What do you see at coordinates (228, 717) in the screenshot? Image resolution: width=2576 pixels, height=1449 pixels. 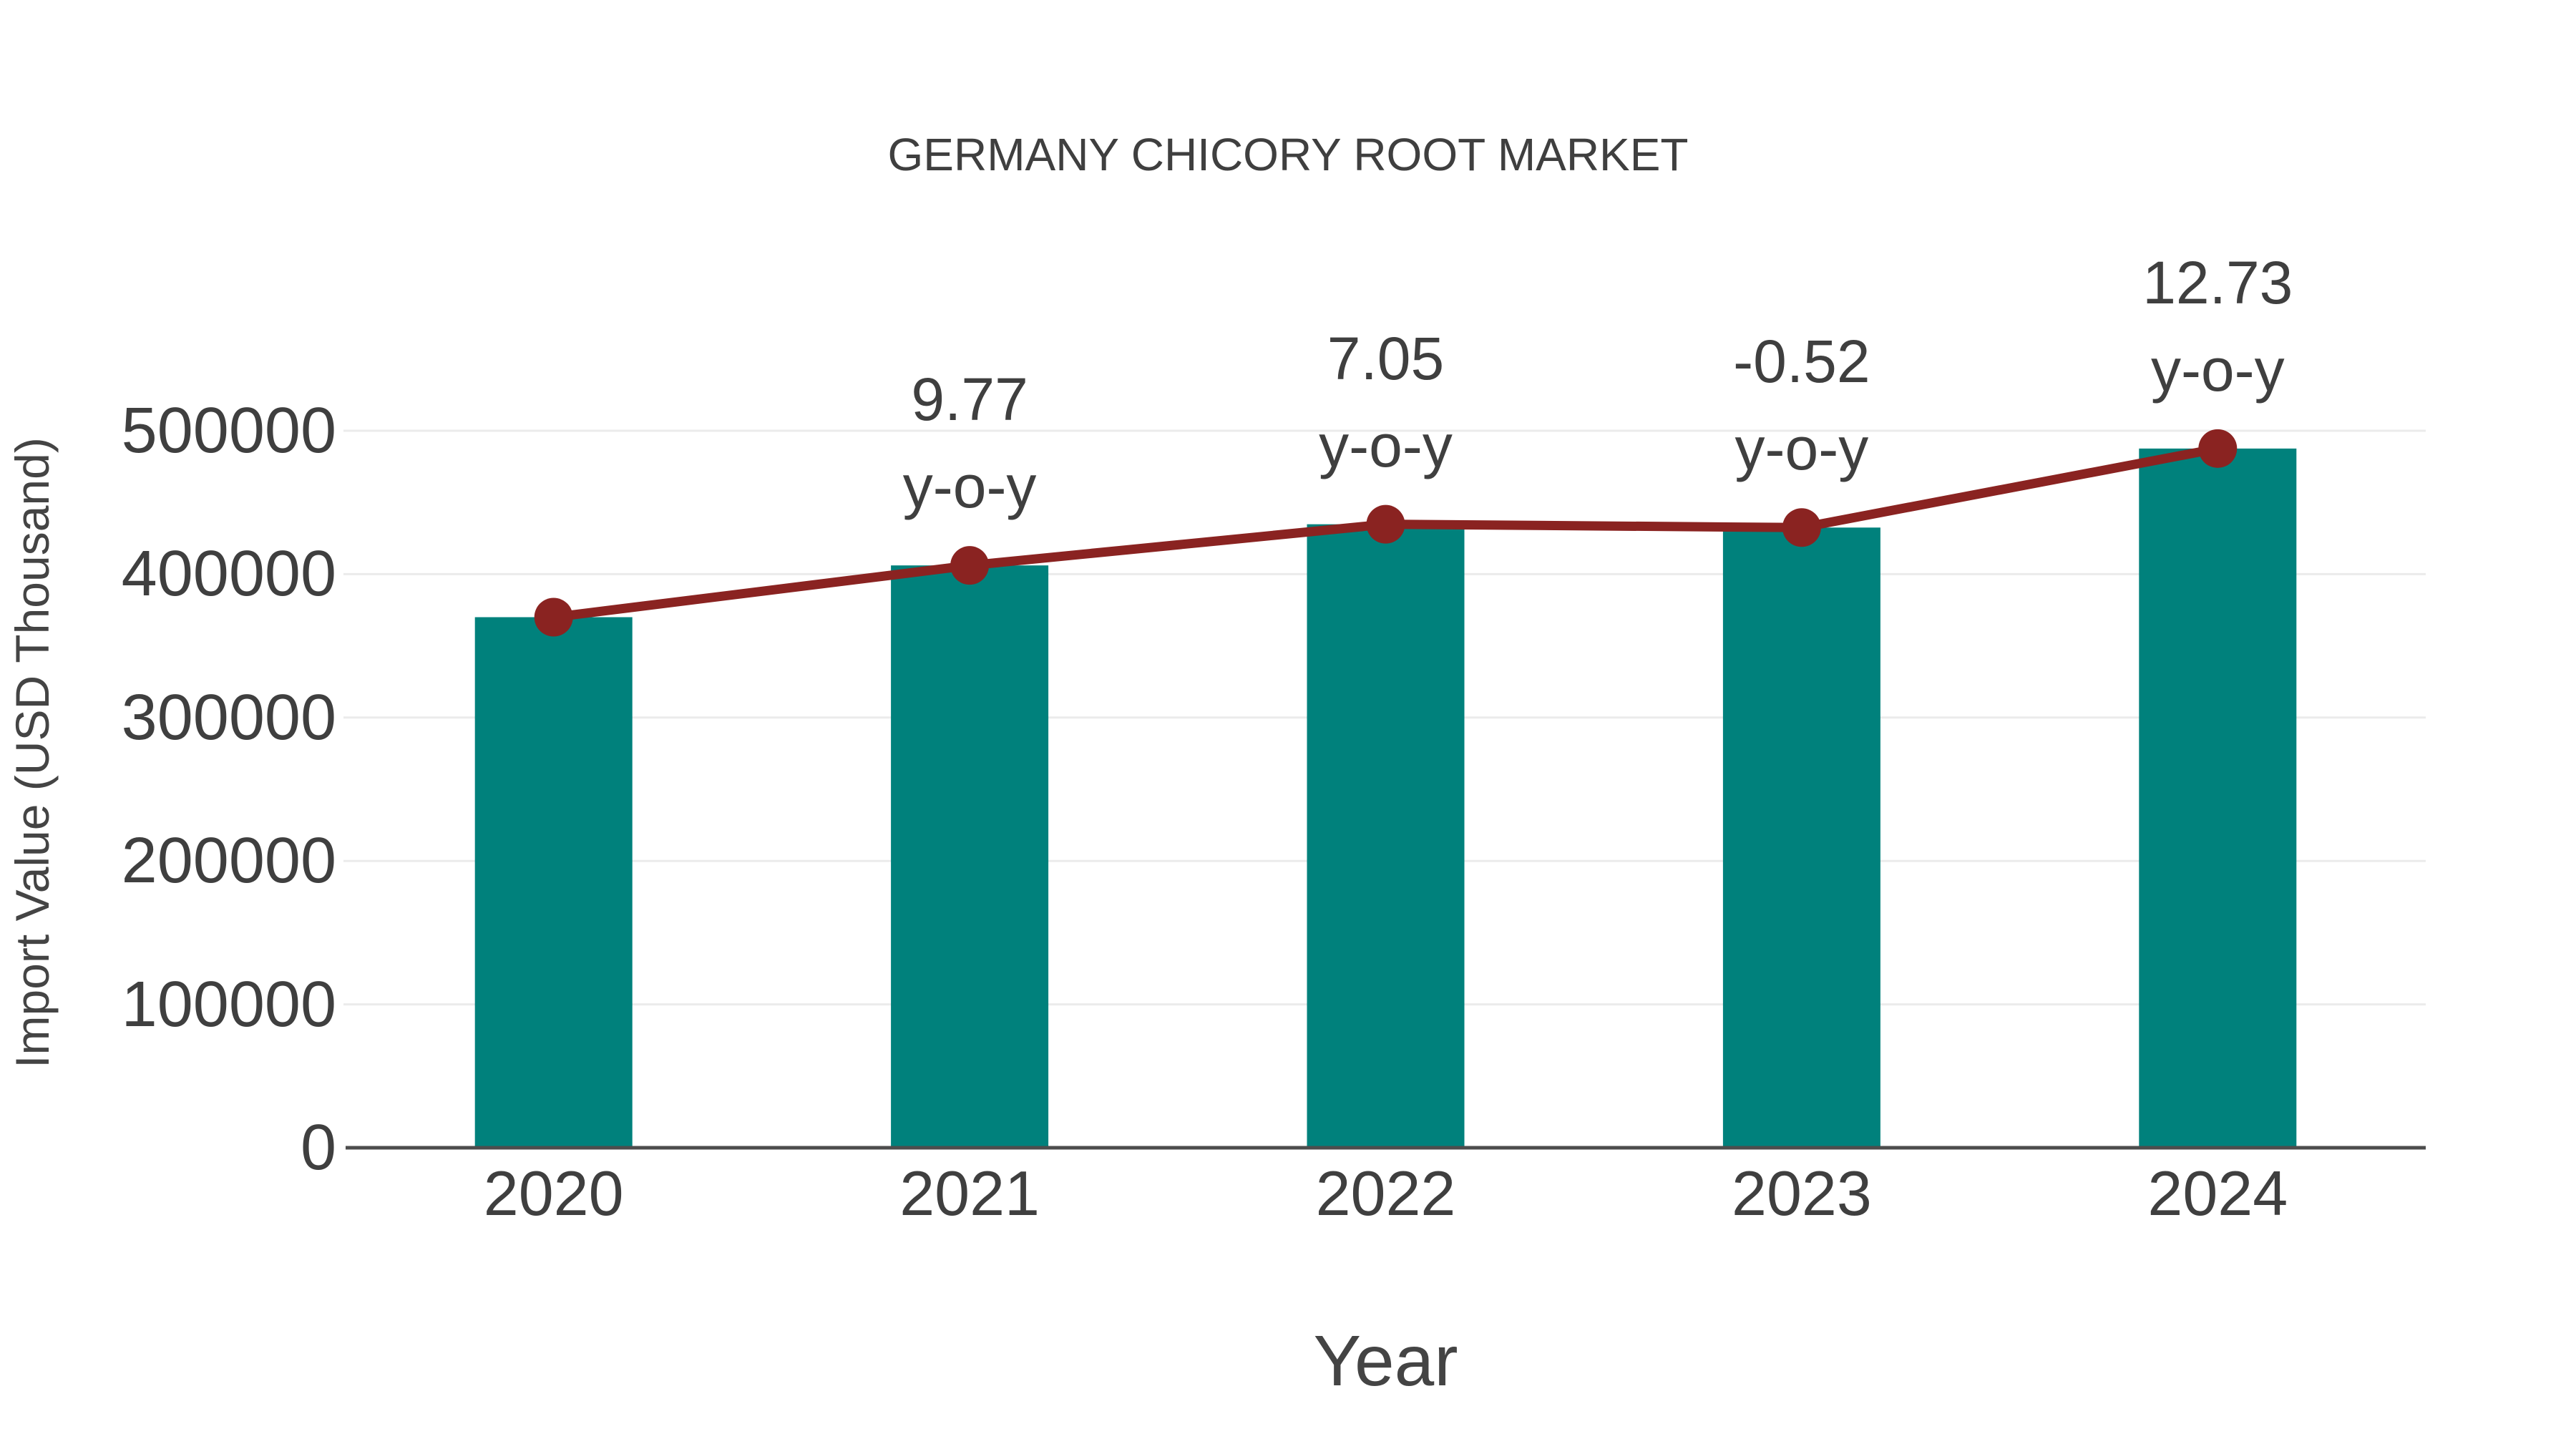 I see `y-tick-label-300000: 300000` at bounding box center [228, 717].